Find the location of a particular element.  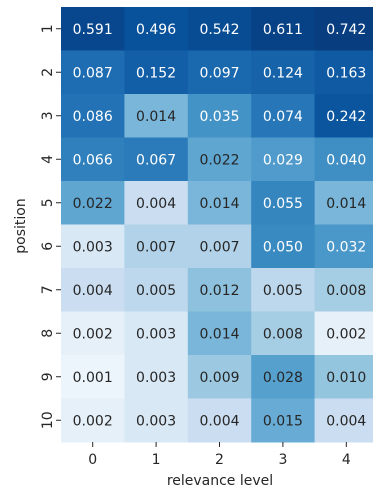

heatmap-cell-r2-c3 is located at coordinates (283, 72).